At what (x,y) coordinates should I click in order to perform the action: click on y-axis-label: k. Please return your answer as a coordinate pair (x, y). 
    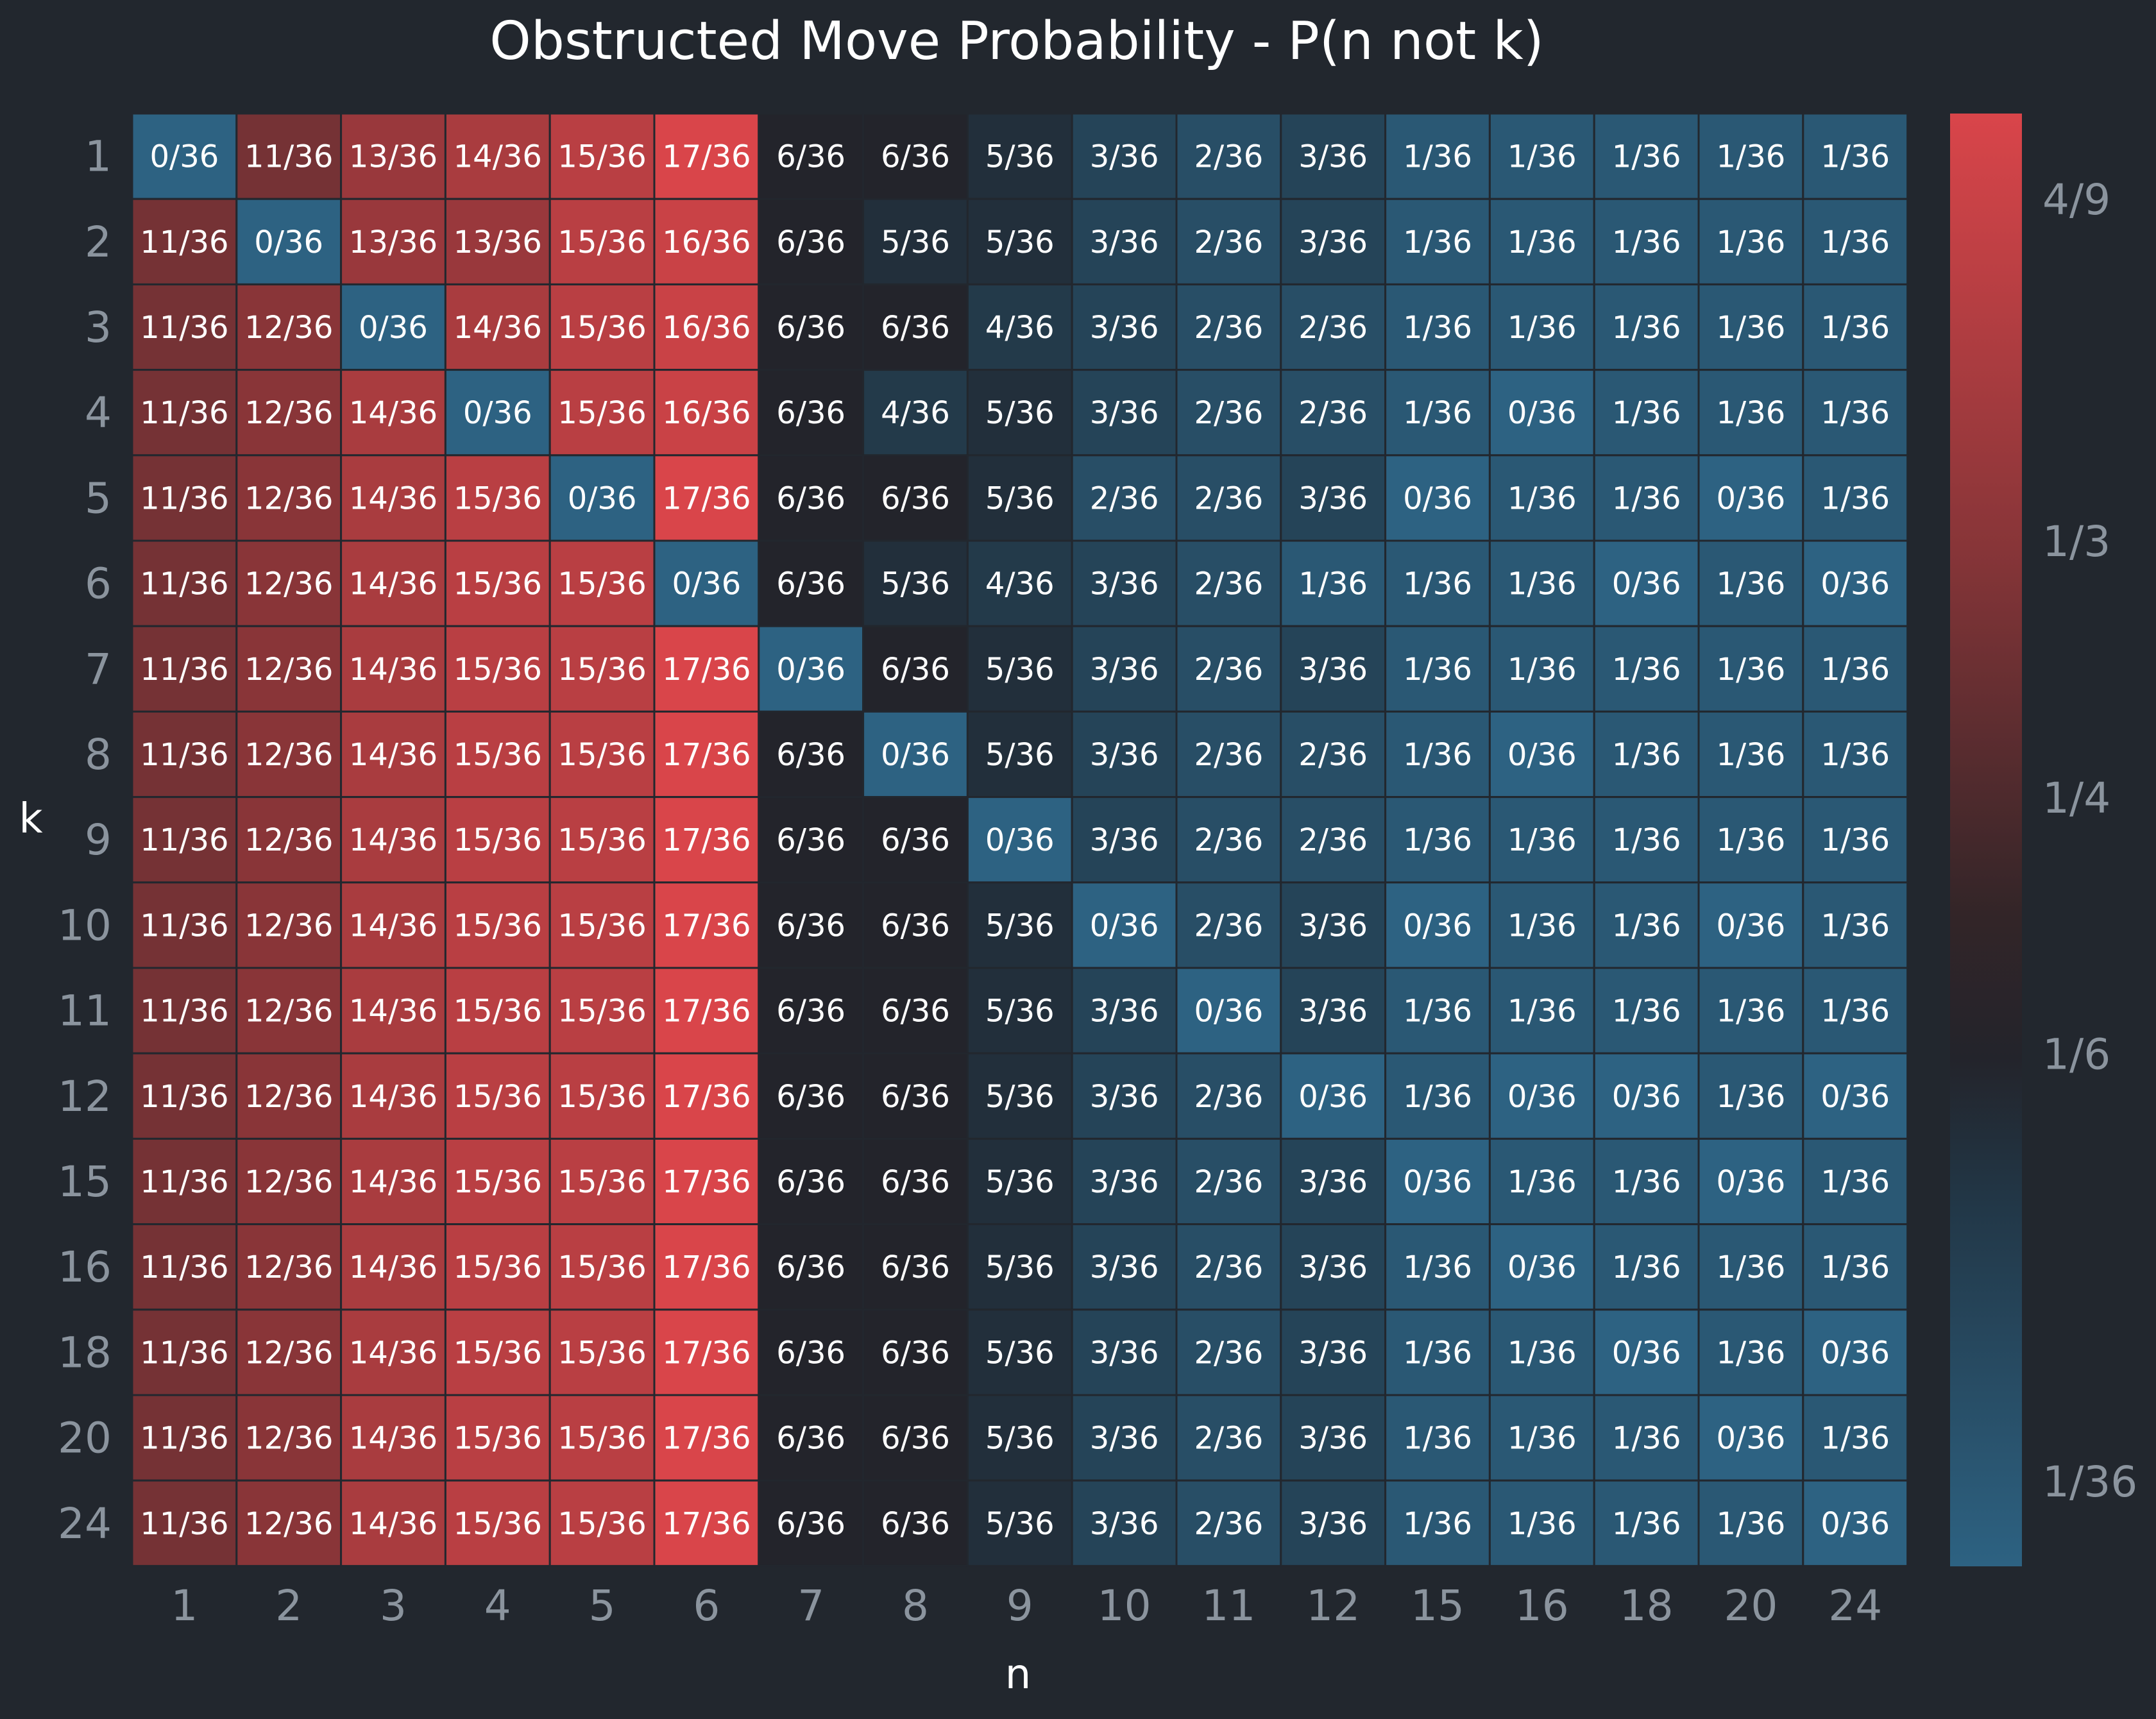
    Looking at the image, I should click on (30, 819).